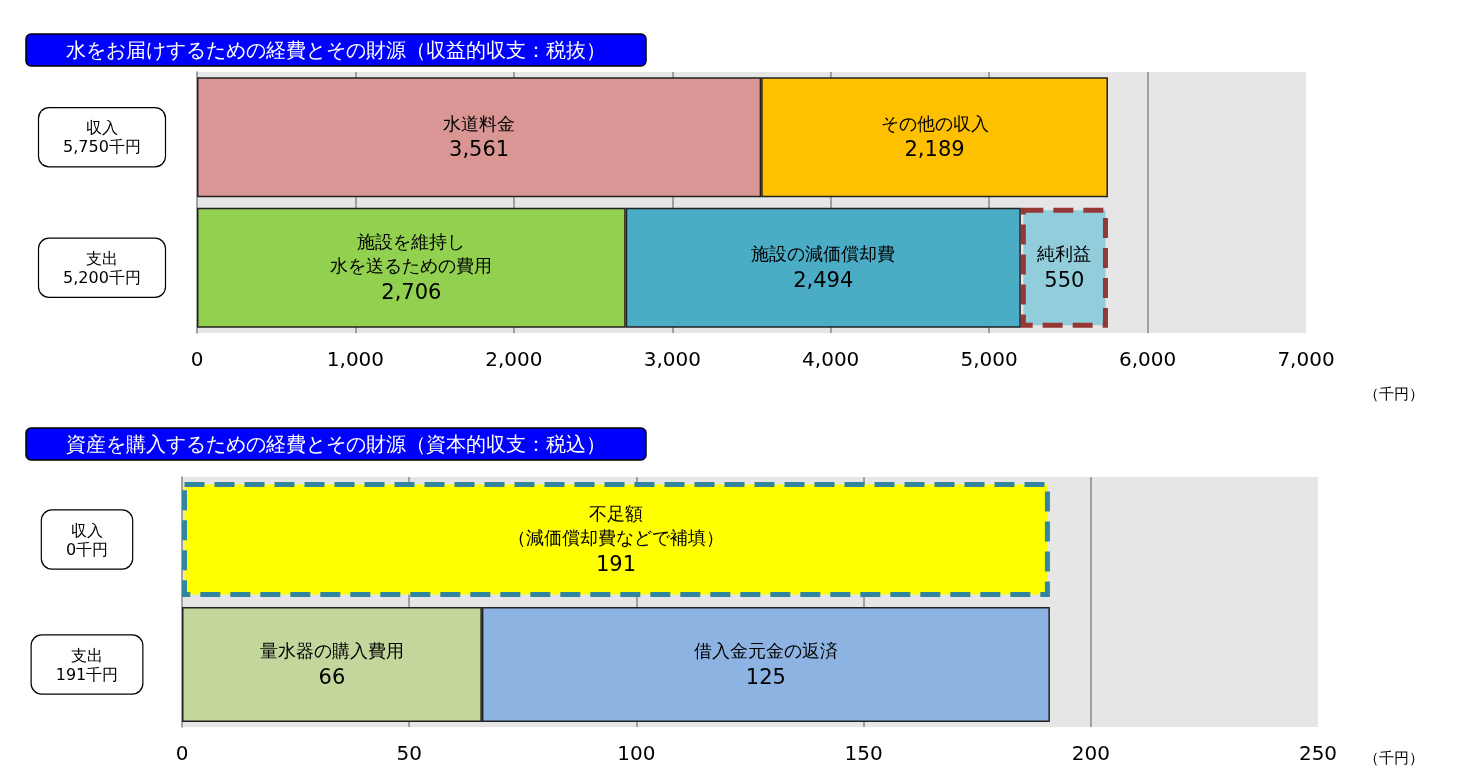 This screenshot has width=1464, height=781. What do you see at coordinates (1064, 279) in the screenshot?
I see `data-label: 550` at bounding box center [1064, 279].